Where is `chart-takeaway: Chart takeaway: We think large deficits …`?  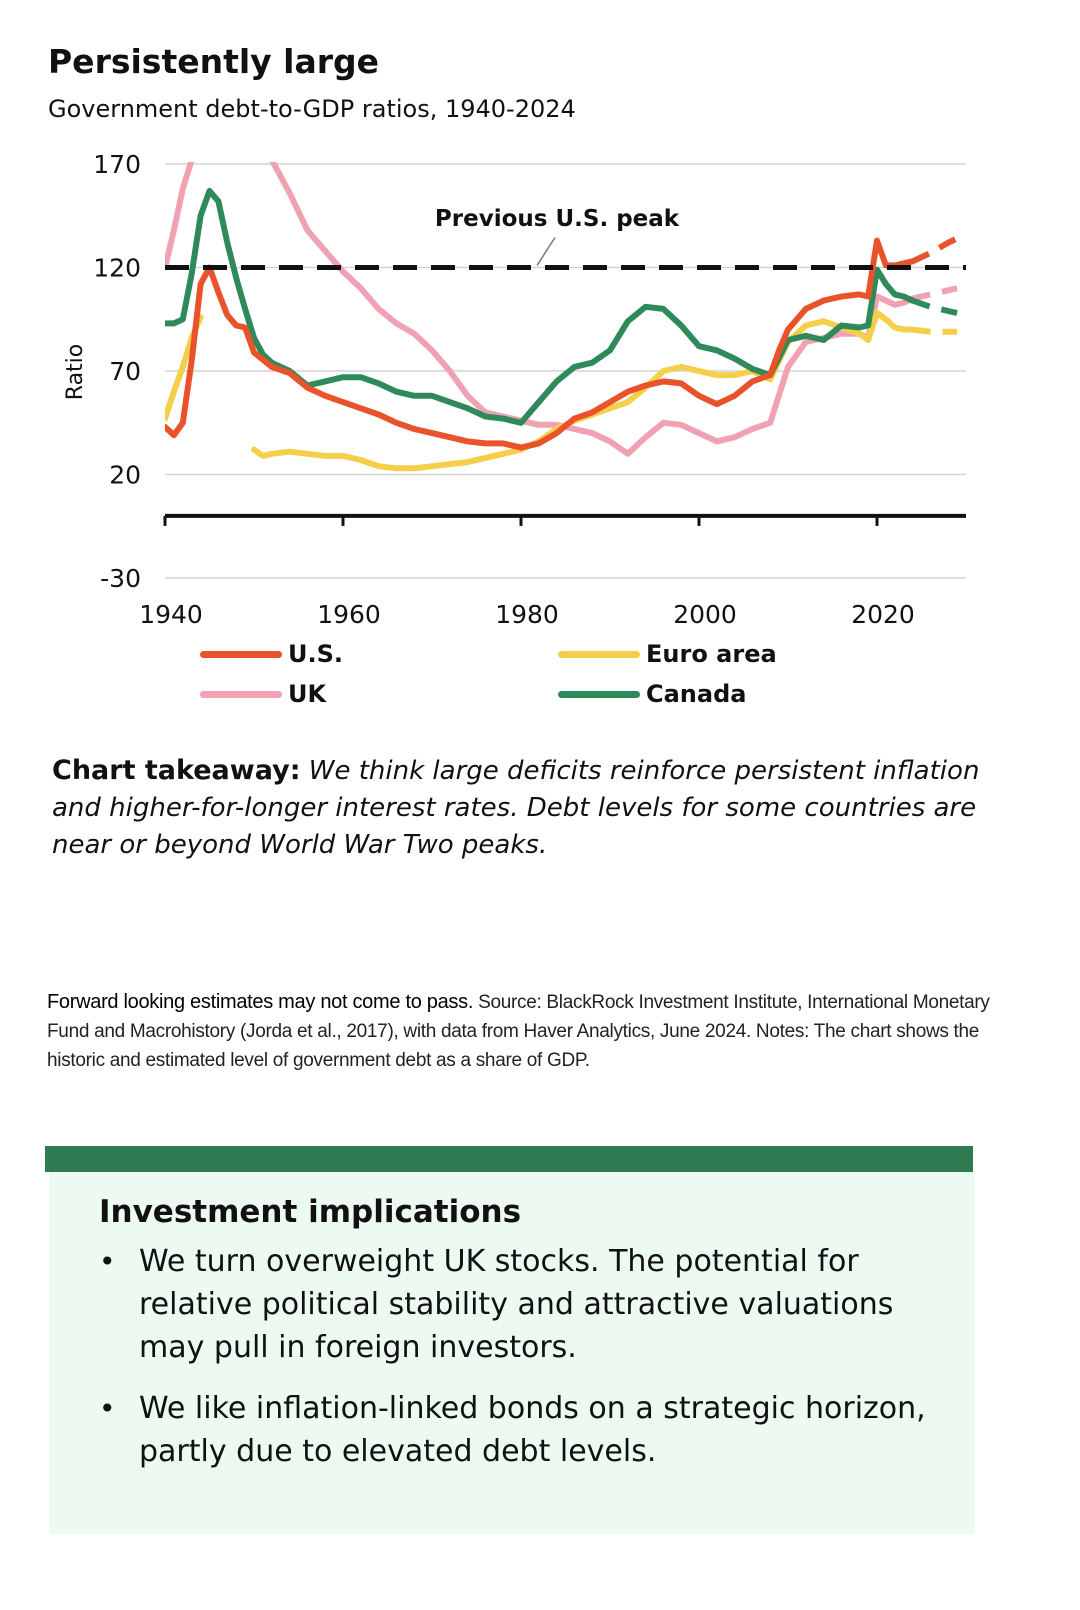
chart-takeaway: Chart takeaway: We think large deficits … is located at coordinates (532, 808).